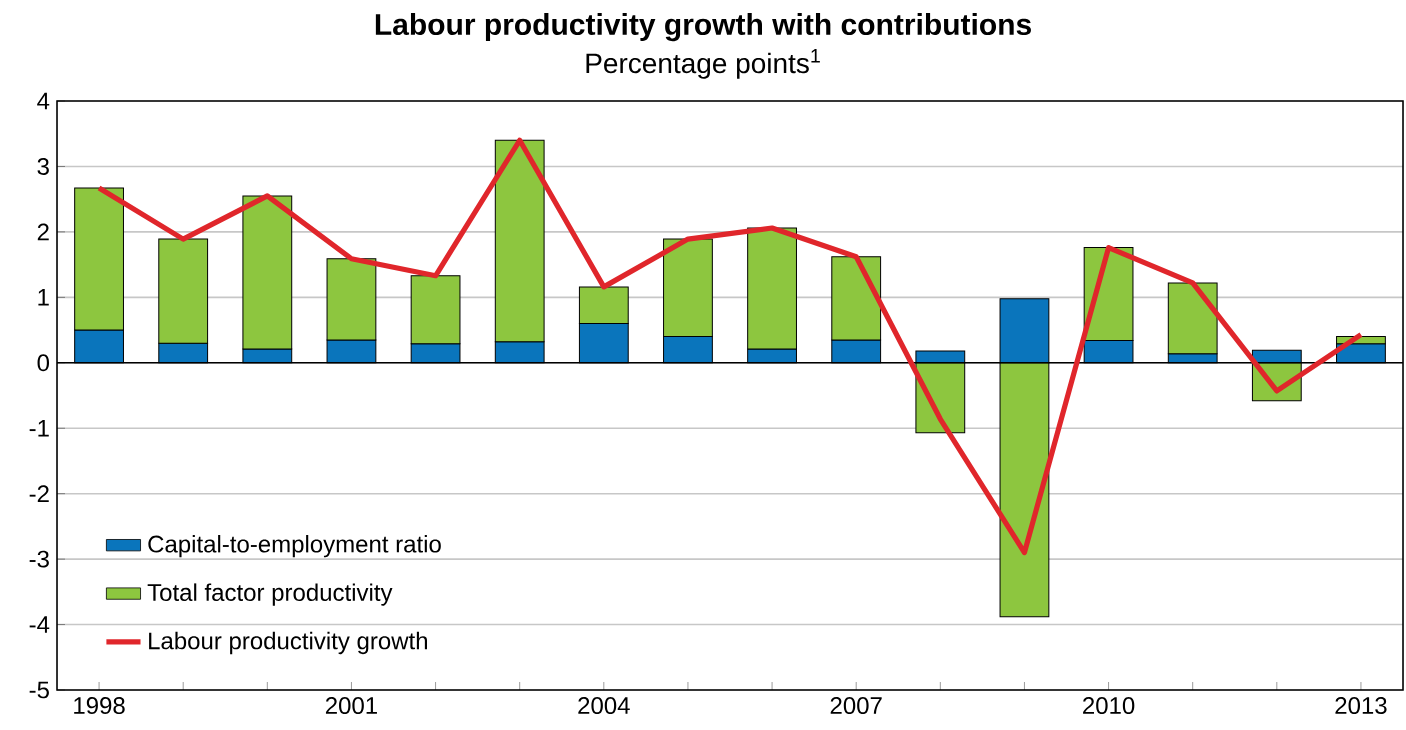 Image resolution: width=1406 pixels, height=730 pixels. Describe the element at coordinates (39, 559) in the screenshot. I see `y-tick-label: -3` at that location.